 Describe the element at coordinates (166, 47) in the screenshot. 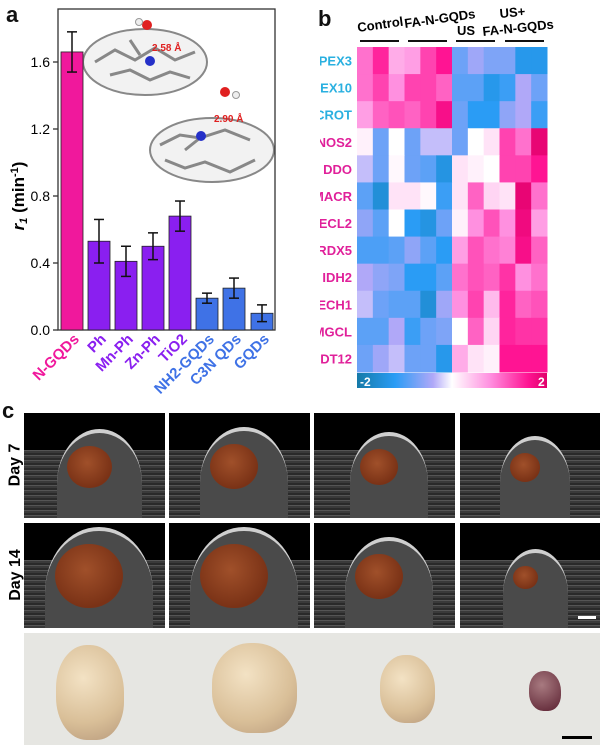

I see `distance-label-1: 2.58 Å` at that location.